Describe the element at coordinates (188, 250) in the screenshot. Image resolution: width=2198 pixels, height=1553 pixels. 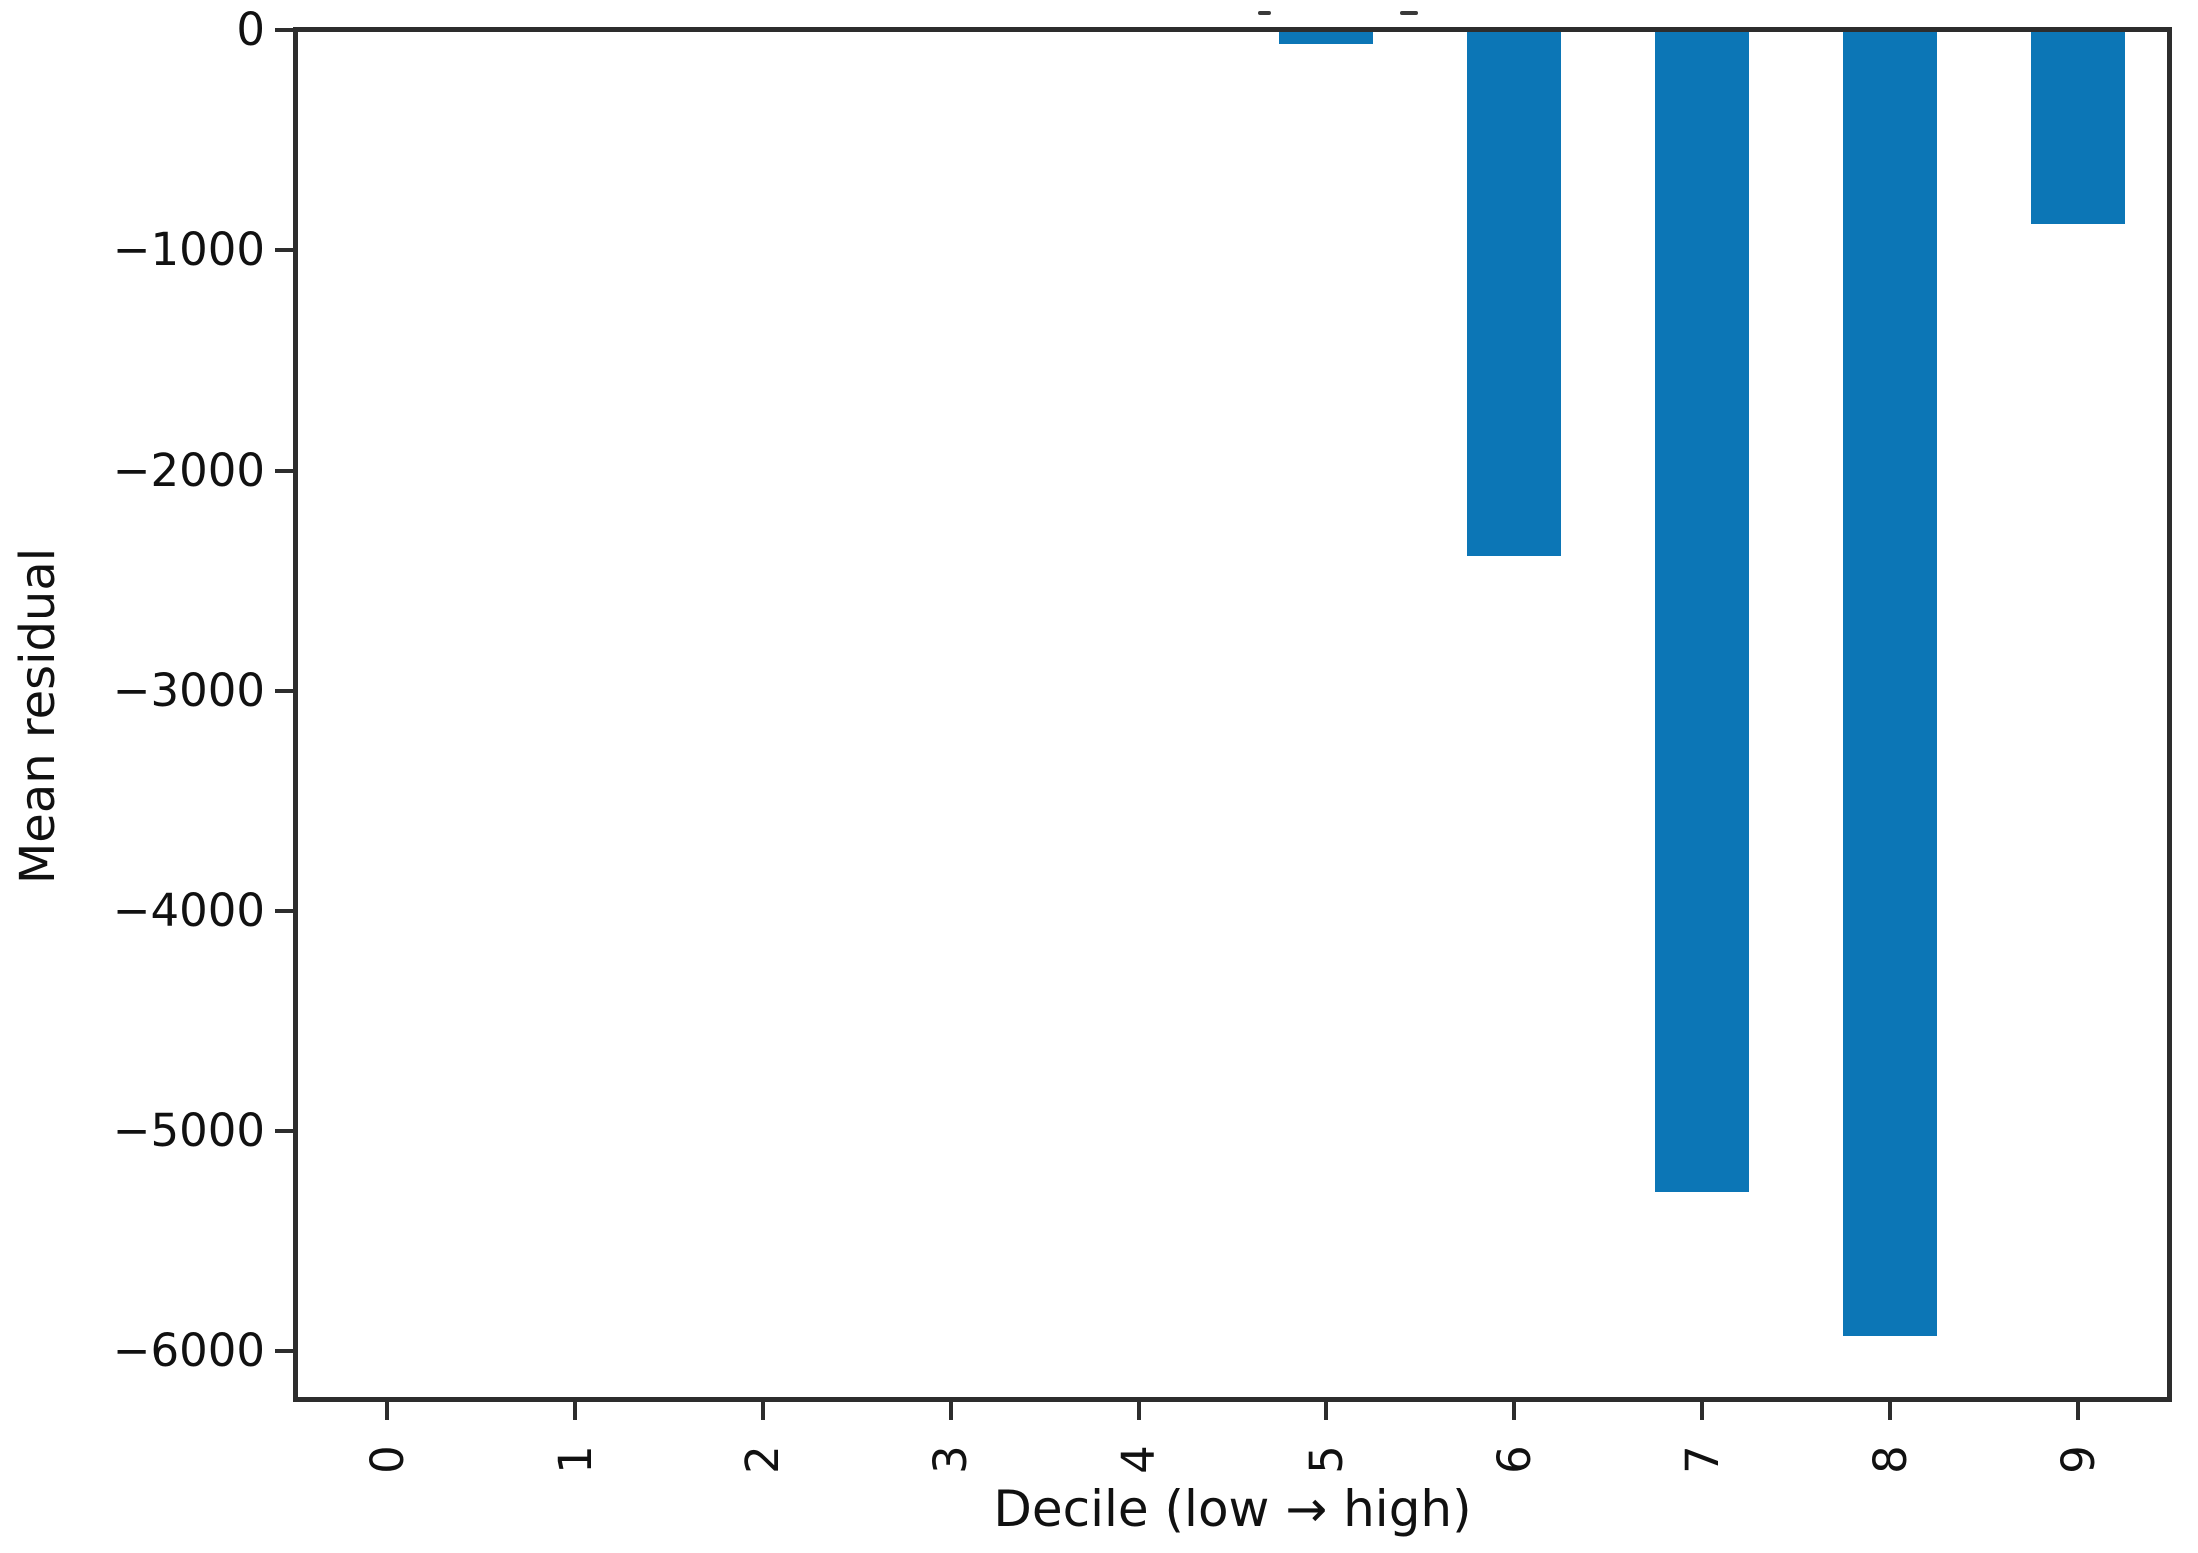
I see `y-tick-label: −1000` at that location.